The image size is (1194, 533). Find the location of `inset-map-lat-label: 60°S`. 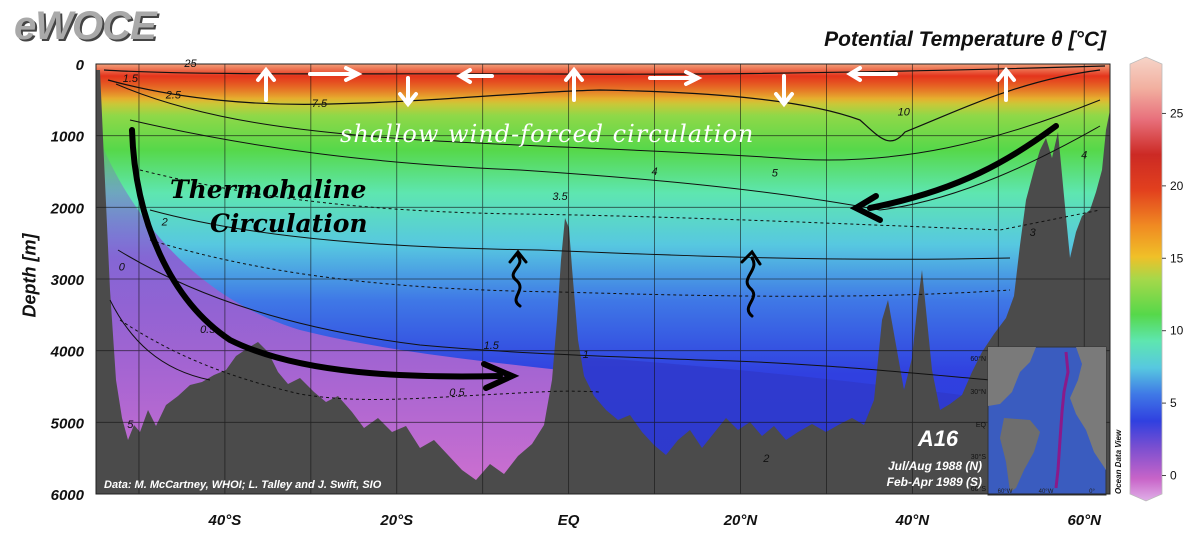

inset-map-lat-label: 60°S is located at coordinates (979, 489).